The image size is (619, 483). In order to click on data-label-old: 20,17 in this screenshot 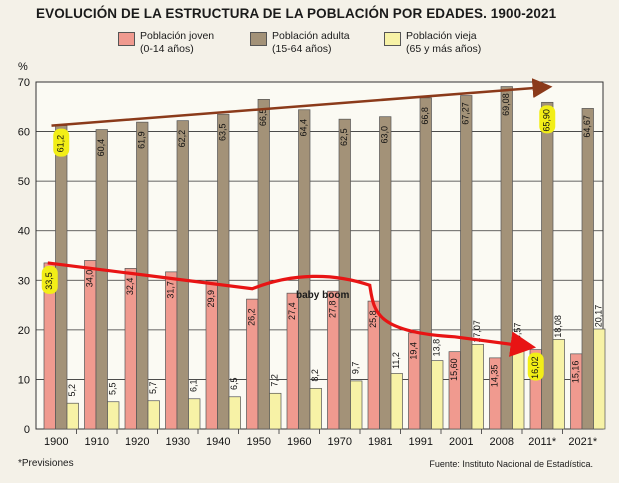, I will do `click(599, 316)`.